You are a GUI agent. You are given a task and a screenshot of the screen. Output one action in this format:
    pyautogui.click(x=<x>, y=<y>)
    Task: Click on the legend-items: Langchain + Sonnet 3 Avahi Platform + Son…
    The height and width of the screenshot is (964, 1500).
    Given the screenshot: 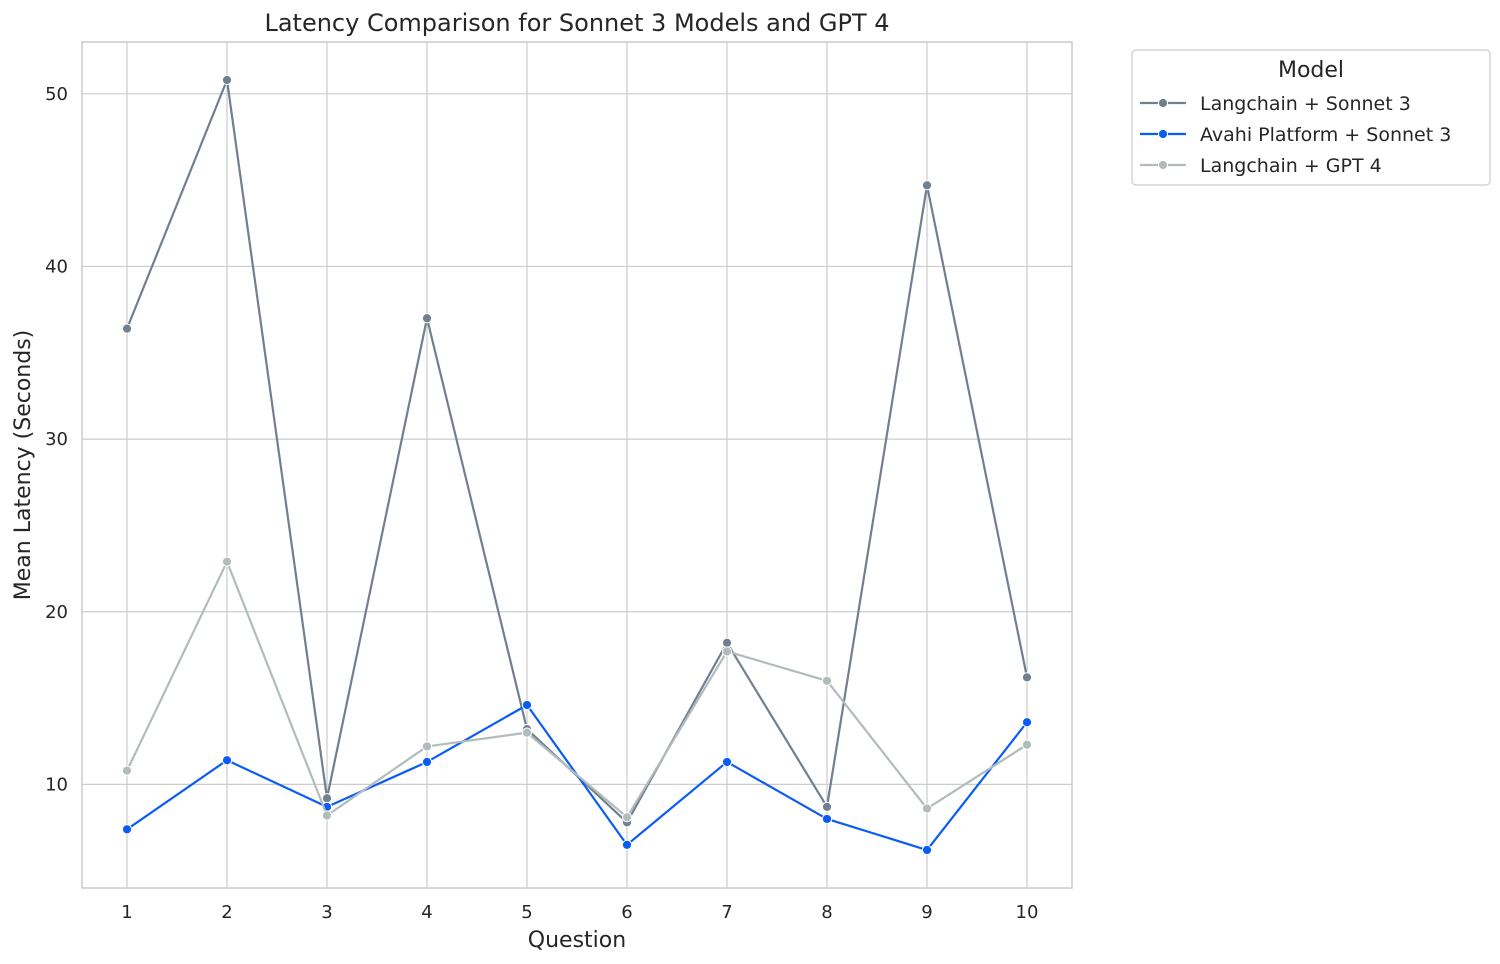 What is the action you would take?
    pyautogui.click(x=1295, y=135)
    